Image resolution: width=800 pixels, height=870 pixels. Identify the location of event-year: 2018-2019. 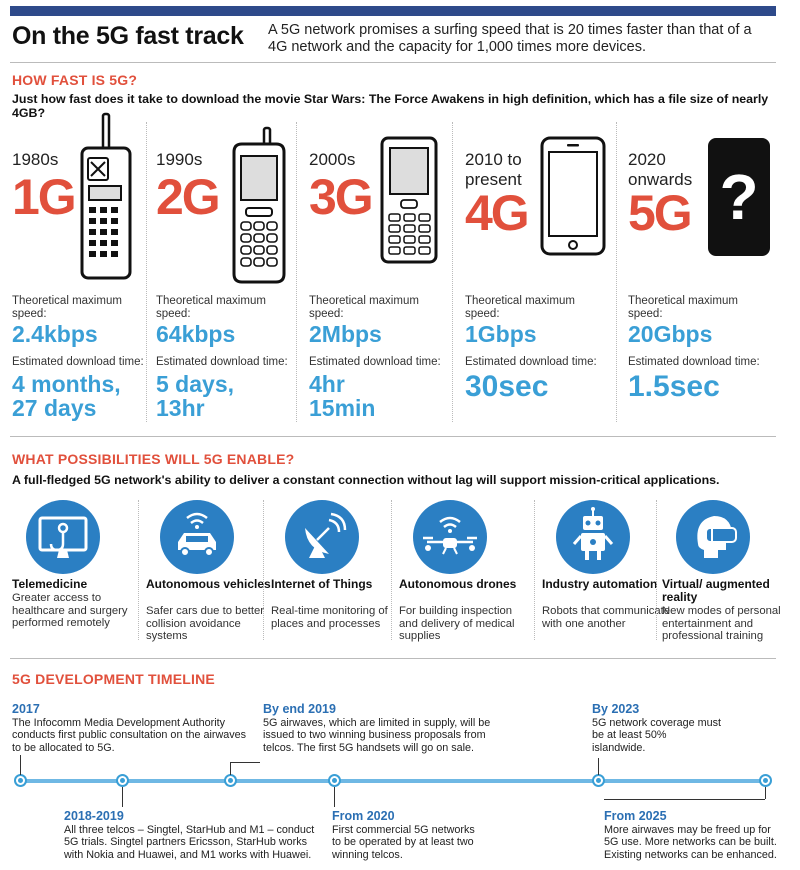
(94, 816).